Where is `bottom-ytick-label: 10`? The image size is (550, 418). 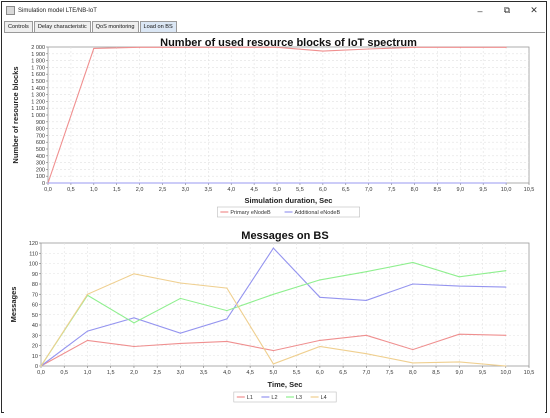
bottom-ytick-label: 10 is located at coordinates (35, 357).